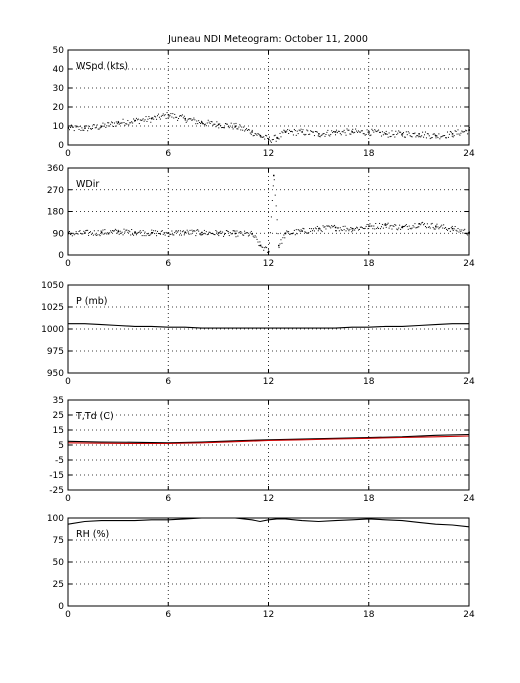 The image size is (520, 683). Describe the element at coordinates (59, 89) in the screenshot. I see `y-tick-label: 30` at that location.